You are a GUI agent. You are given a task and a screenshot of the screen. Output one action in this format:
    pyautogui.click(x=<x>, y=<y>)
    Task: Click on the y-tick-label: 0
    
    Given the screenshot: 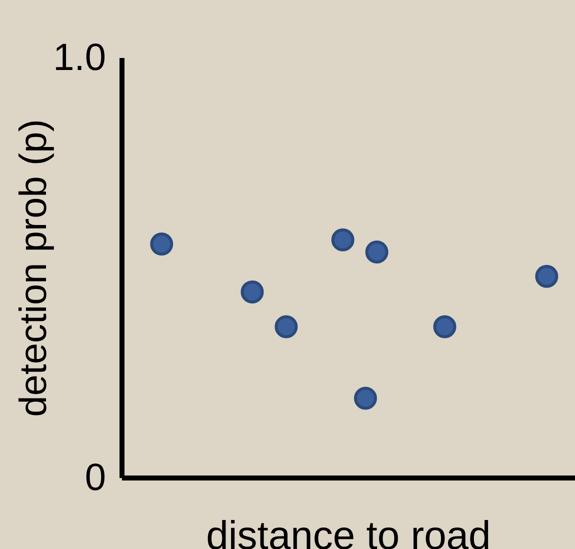 What is the action you would take?
    pyautogui.click(x=95, y=478)
    